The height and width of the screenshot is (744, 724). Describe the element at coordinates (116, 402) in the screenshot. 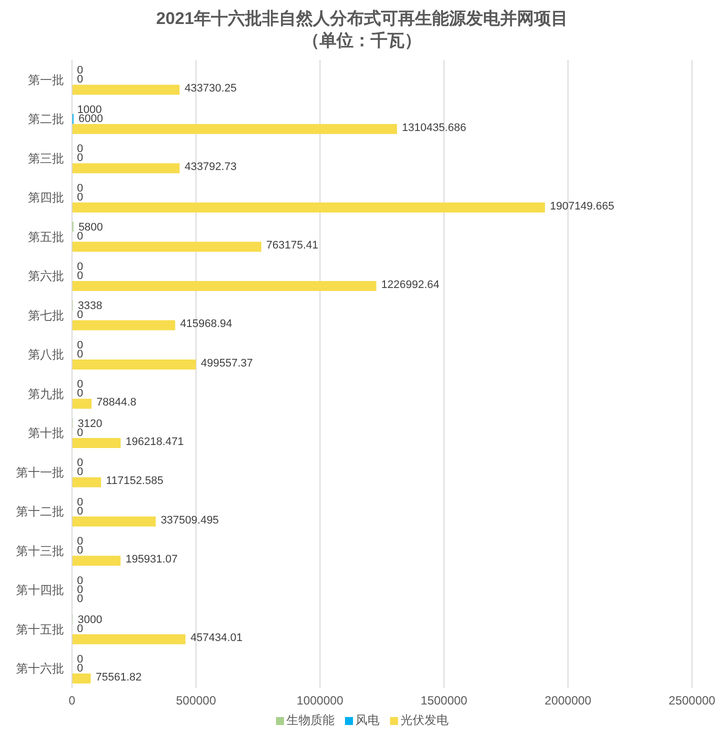

I see `data-label: 78844.8` at that location.